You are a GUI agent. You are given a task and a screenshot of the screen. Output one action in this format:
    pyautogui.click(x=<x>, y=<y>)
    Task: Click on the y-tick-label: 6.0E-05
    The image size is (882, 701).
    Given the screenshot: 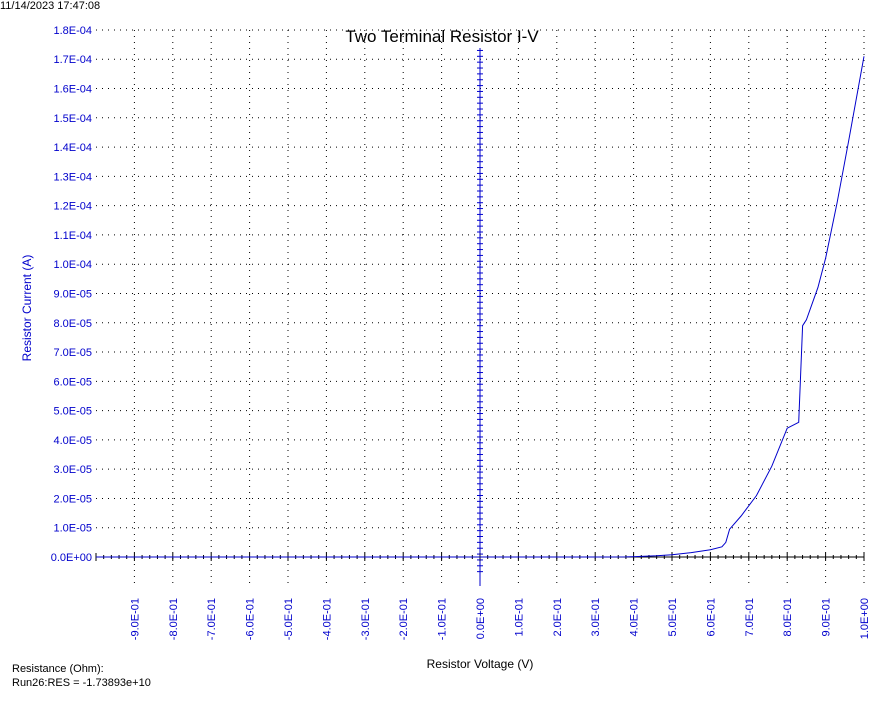 What is the action you would take?
    pyautogui.click(x=72, y=382)
    